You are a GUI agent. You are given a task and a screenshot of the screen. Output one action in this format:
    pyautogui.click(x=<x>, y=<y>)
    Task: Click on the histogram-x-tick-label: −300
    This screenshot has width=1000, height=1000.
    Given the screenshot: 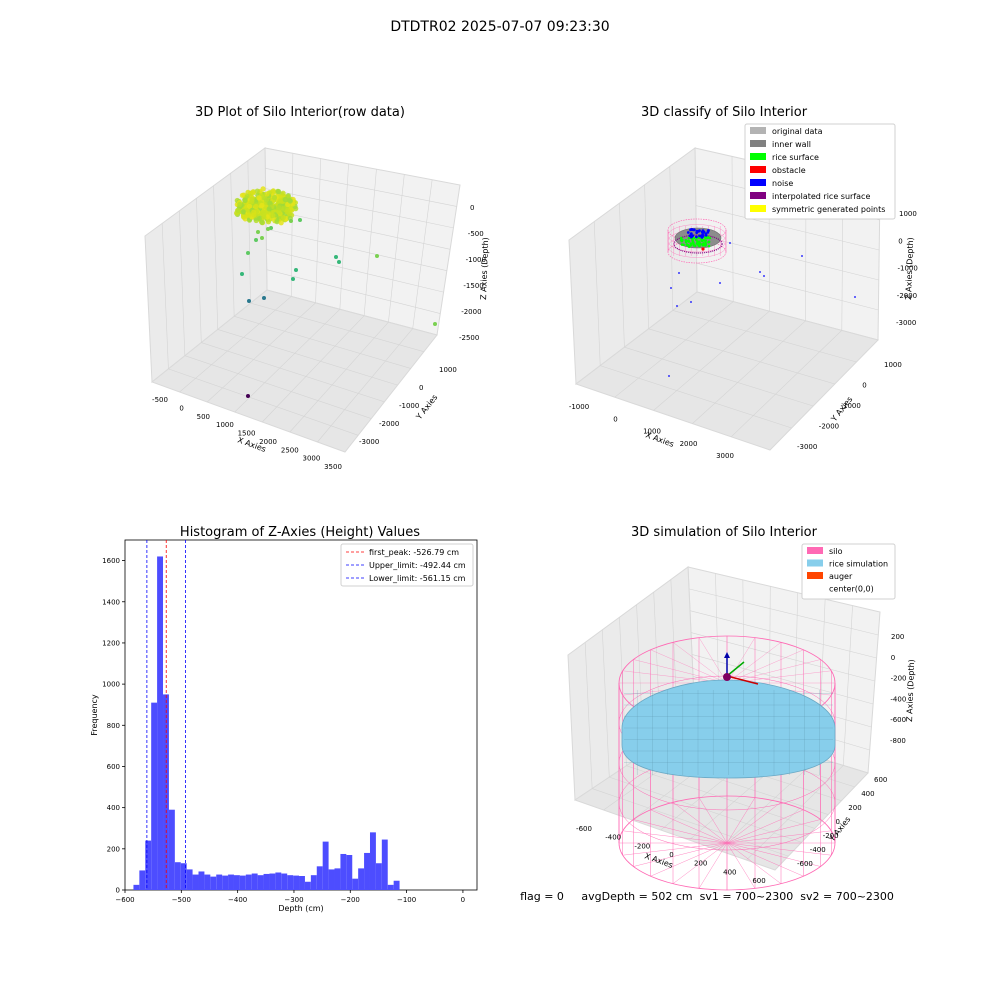 What is the action you would take?
    pyautogui.click(x=293, y=900)
    